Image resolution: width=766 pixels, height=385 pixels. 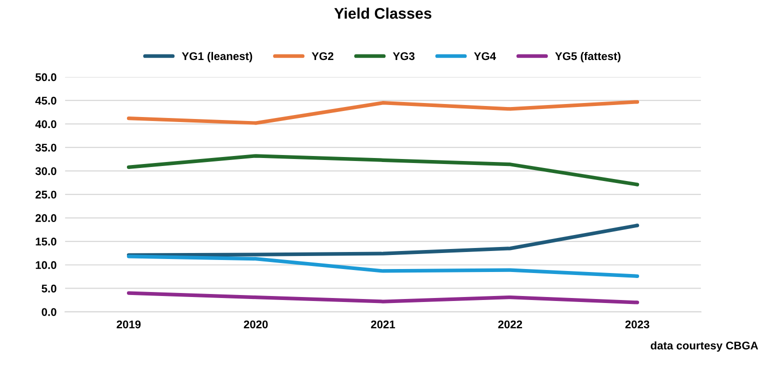 What do you see at coordinates (45, 124) in the screenshot?
I see `y-tick-label: 40.0` at bounding box center [45, 124].